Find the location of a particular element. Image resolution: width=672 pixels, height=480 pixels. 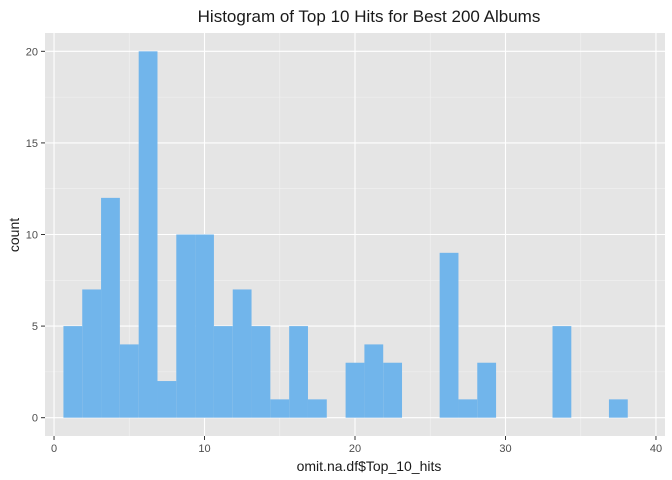

y-tick-label: 10 is located at coordinates (32, 236).